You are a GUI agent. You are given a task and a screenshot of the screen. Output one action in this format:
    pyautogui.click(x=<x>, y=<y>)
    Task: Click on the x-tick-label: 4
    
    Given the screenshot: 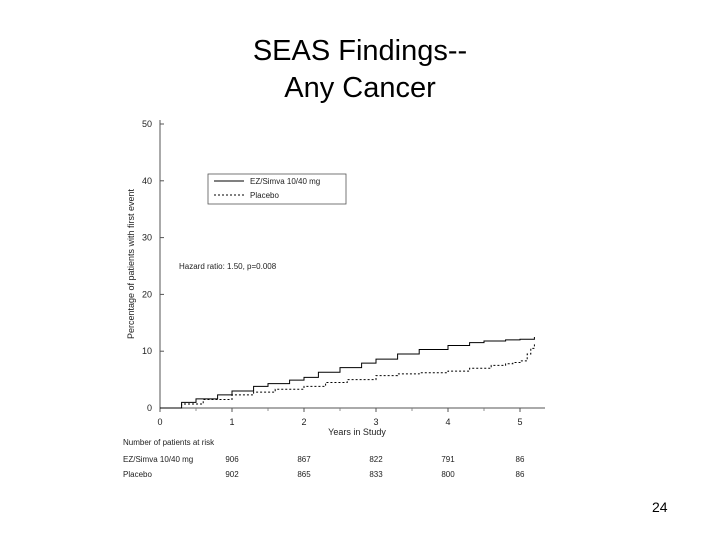 What is the action you would take?
    pyautogui.click(x=447, y=422)
    